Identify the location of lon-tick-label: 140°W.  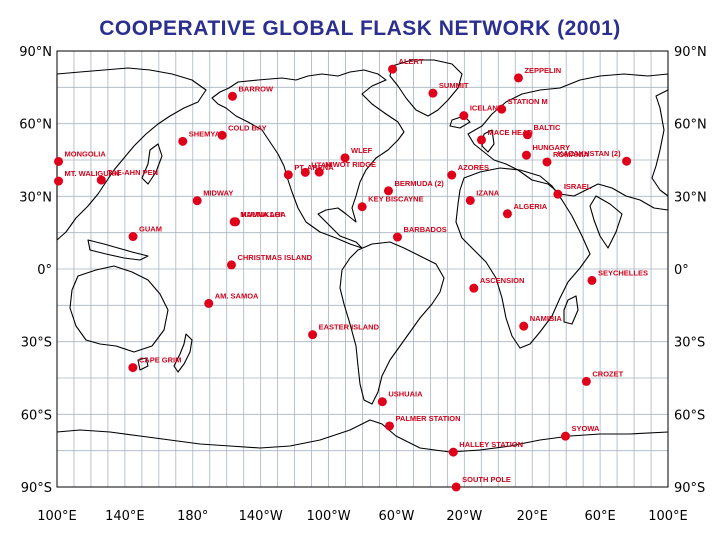
(261, 516).